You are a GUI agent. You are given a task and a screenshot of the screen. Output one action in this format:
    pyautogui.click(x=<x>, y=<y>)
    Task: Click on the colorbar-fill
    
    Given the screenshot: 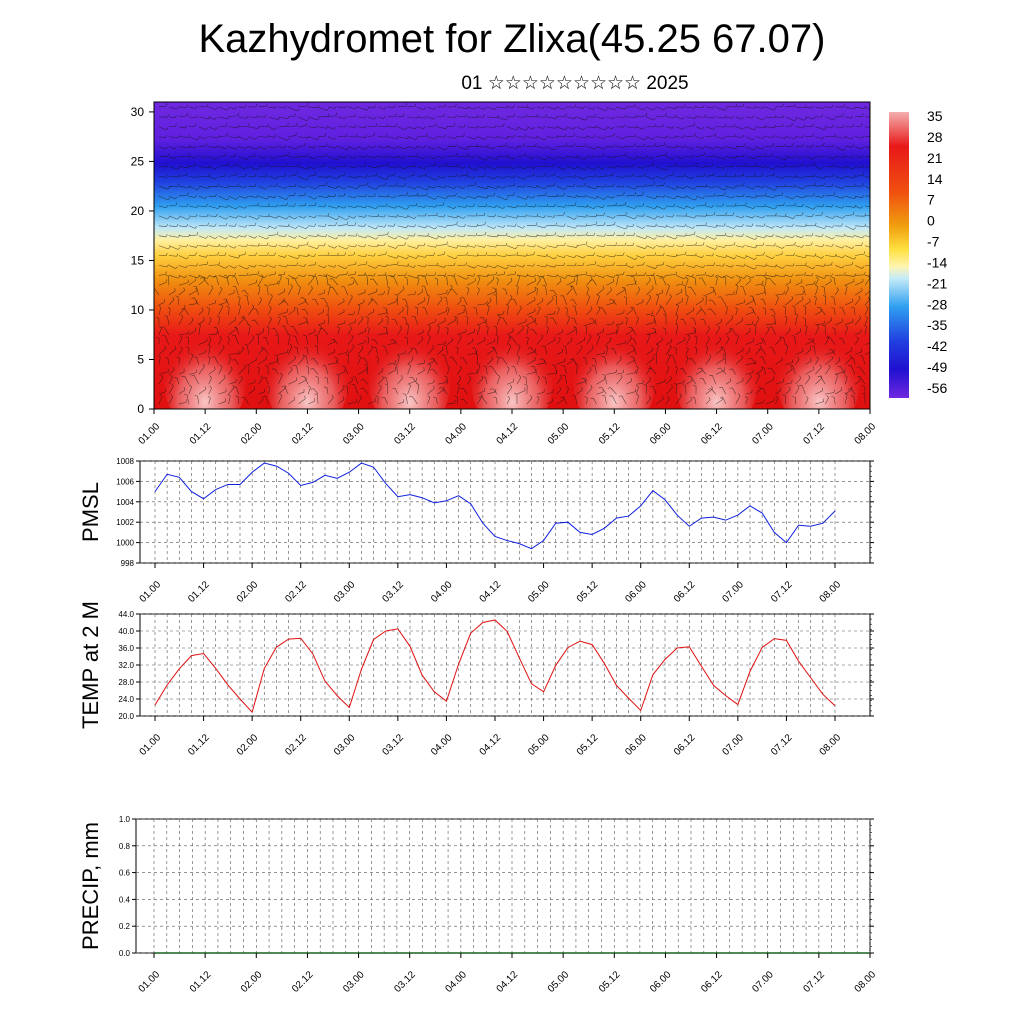 What is the action you would take?
    pyautogui.click(x=899, y=255)
    